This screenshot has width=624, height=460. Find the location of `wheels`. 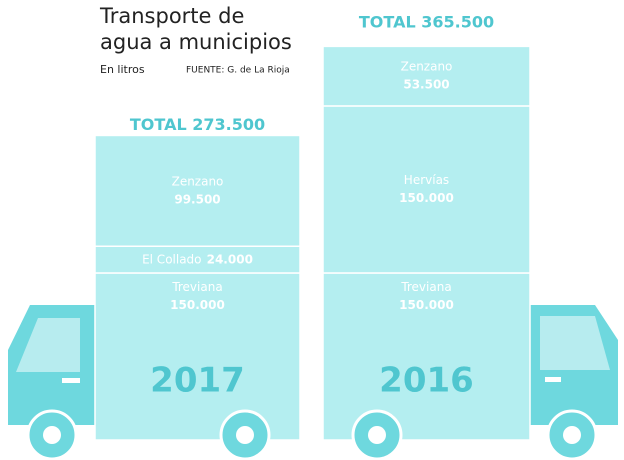

wheels is located at coordinates (312, 434).